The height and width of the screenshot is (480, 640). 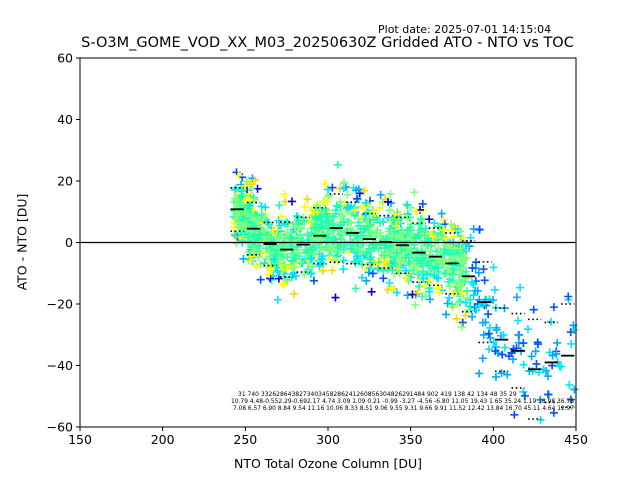 I want to click on x-tick-label: 200, so click(x=163, y=439).